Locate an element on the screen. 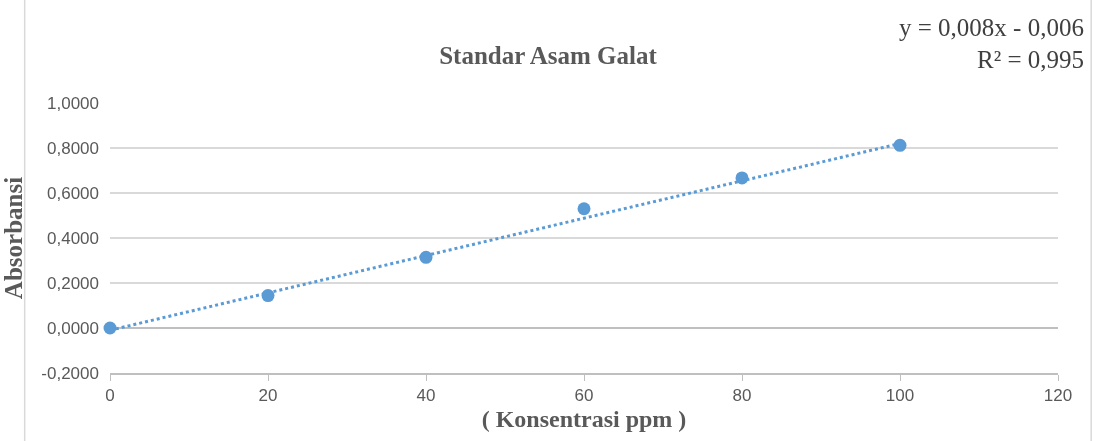 The width and height of the screenshot is (1096, 441). y-tick-label: 0,6000 is located at coordinates (73, 193).